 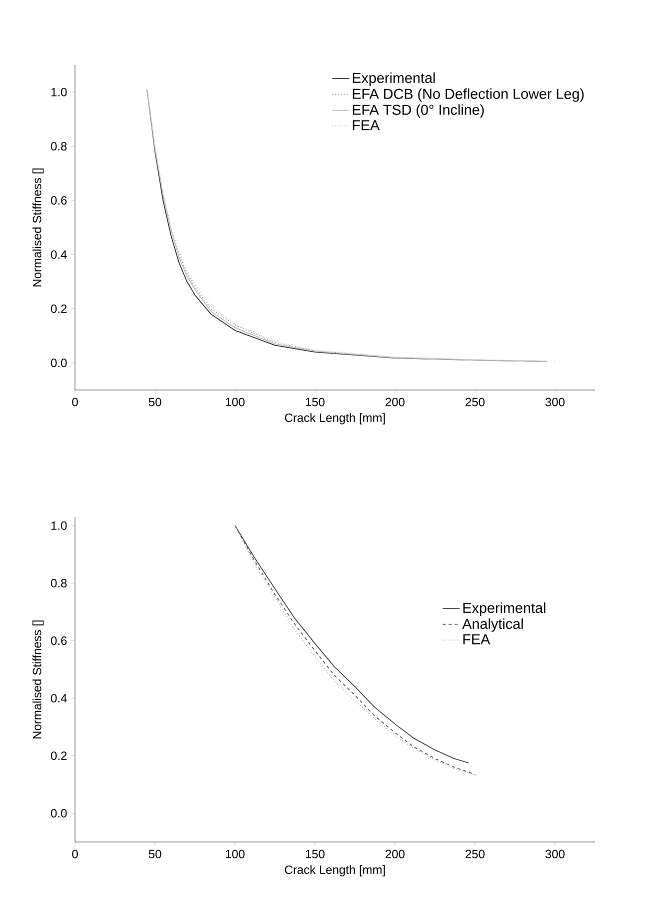 I want to click on legend-label: EFA TSD (0° Incline), so click(x=418, y=111).